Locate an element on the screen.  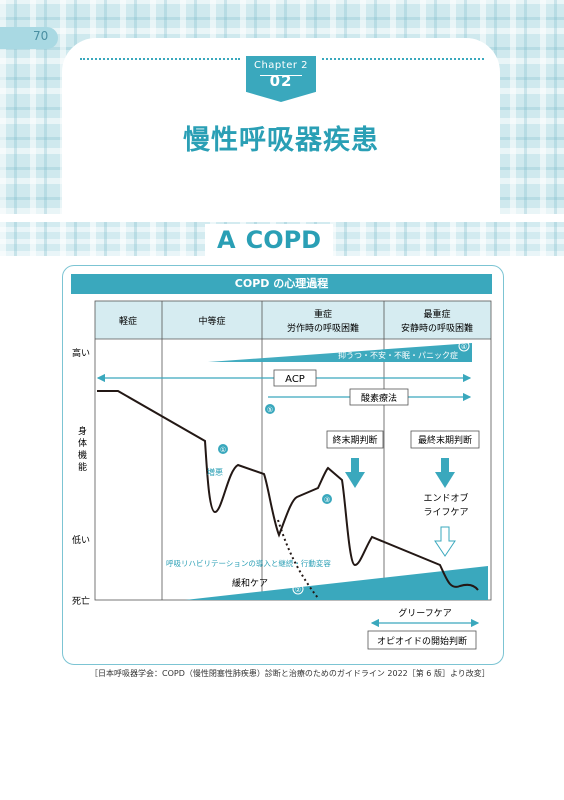
chapter-label: Chapter 2 is located at coordinates (281, 65).